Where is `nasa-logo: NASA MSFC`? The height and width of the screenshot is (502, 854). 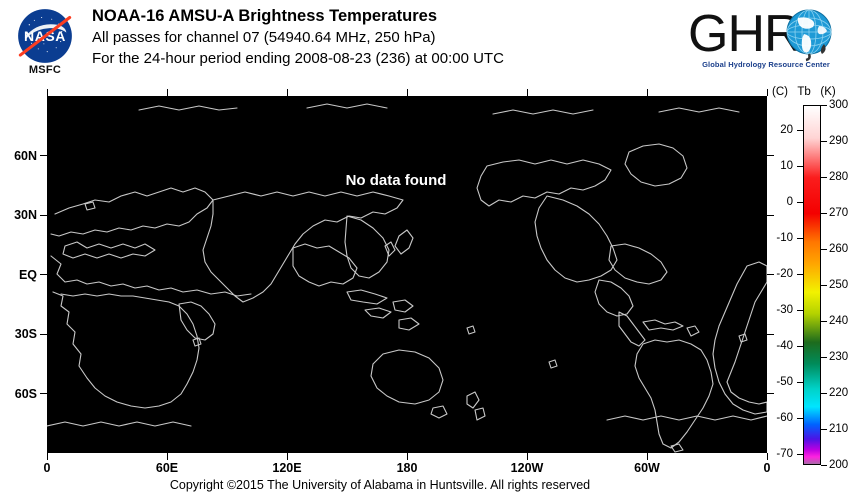 nasa-logo: NASA MSFC is located at coordinates (45, 43).